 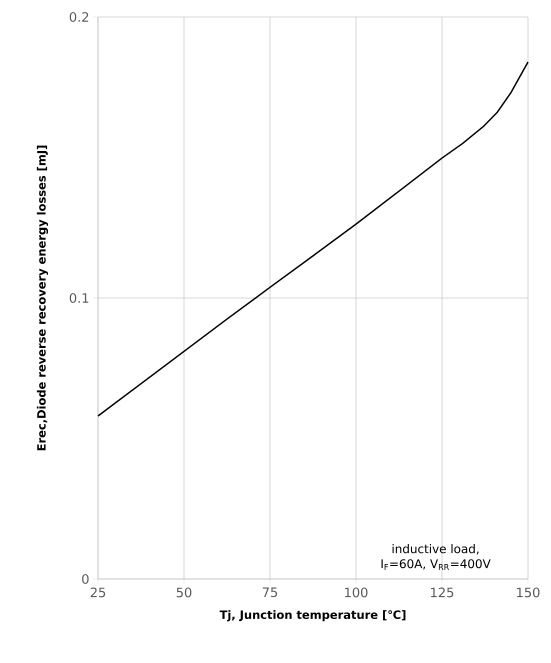 What do you see at coordinates (436, 564) in the screenshot?
I see `annotation: I$_{F}$=60A, V$_{RR}$=400V` at bounding box center [436, 564].